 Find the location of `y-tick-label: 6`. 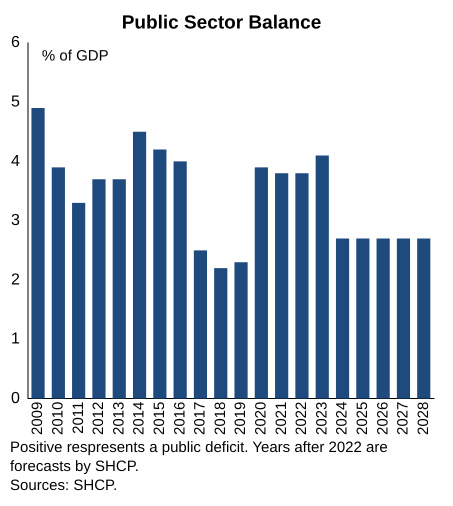

y-tick-label: 6 is located at coordinates (15, 43).